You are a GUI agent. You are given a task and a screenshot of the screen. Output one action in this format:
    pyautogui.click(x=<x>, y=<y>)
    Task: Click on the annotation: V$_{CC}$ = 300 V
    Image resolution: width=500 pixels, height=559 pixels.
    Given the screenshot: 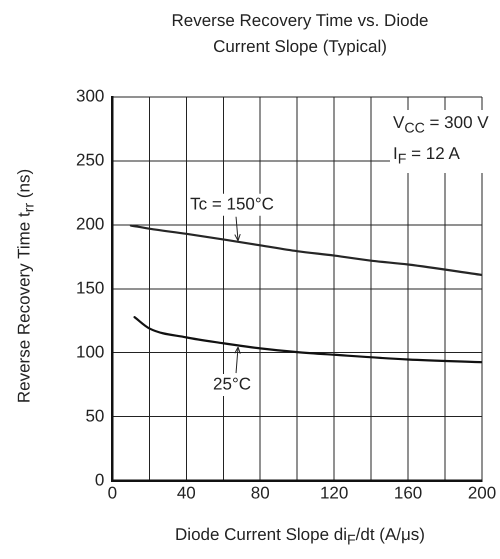 What is the action you would take?
    pyautogui.click(x=441, y=125)
    